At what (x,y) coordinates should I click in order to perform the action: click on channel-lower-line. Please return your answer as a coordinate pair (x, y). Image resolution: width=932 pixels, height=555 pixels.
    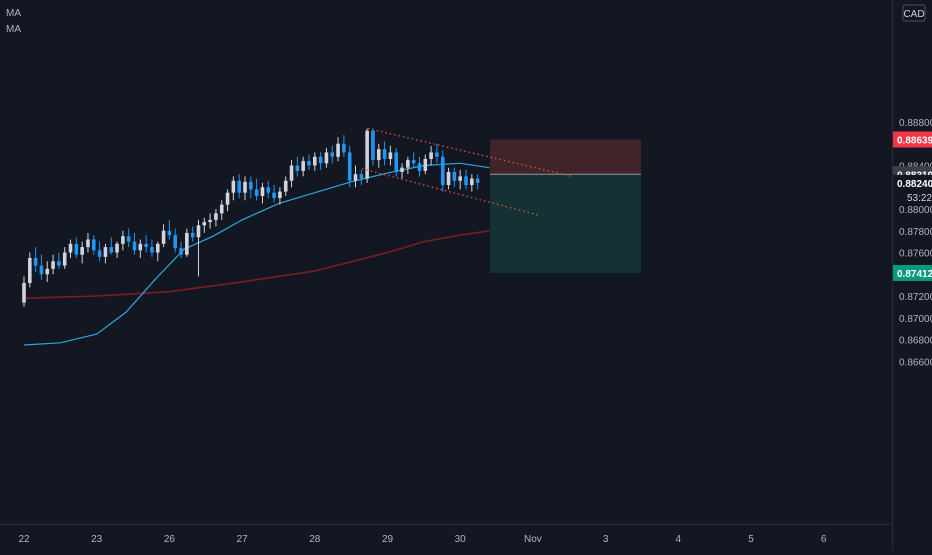
    Looking at the image, I should click on (451, 192).